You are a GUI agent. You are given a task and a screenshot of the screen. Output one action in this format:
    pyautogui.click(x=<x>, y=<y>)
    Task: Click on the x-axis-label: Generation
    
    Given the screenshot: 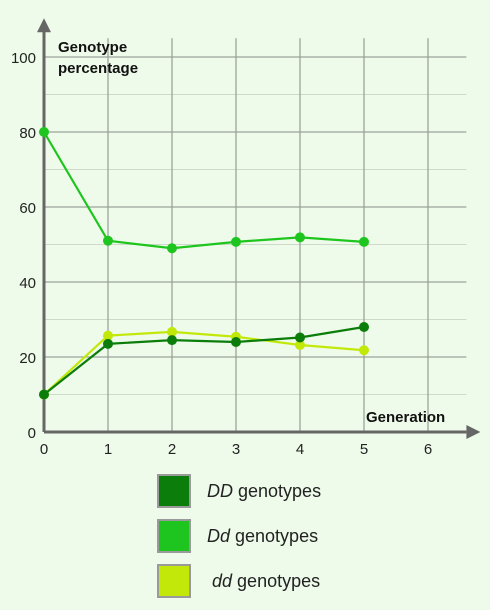 What is the action you would take?
    pyautogui.click(x=405, y=417)
    